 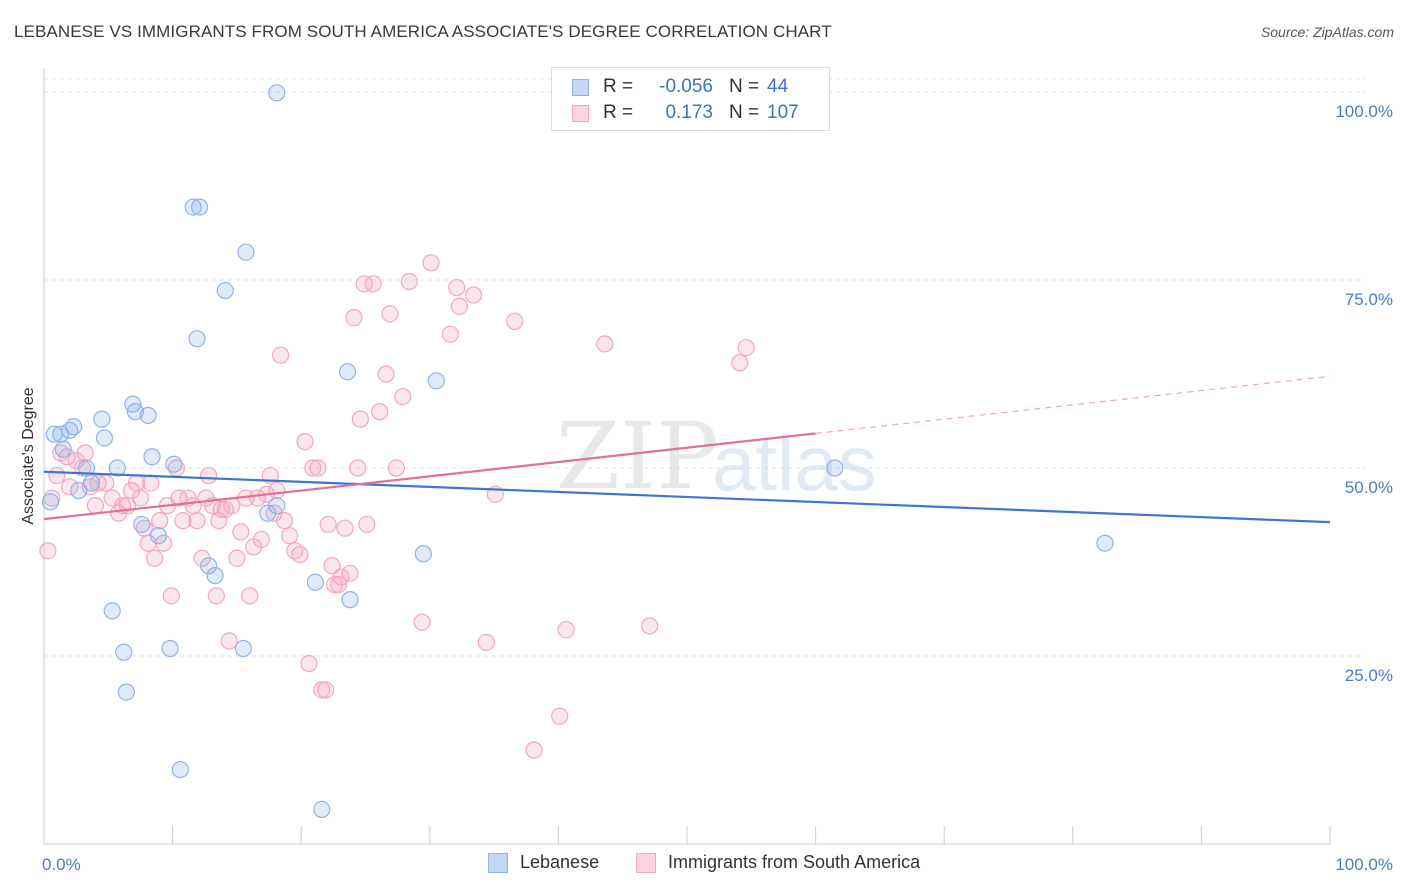 I want to click on x-tick-label: 0.0%, so click(x=61, y=864).